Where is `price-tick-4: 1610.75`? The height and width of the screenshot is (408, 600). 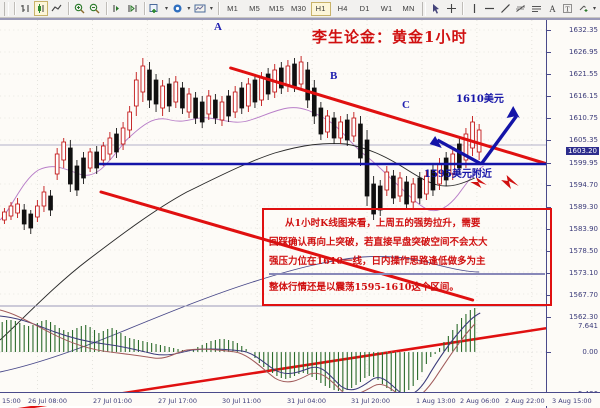 price-tick-4: 1610.75 is located at coordinates (583, 118).